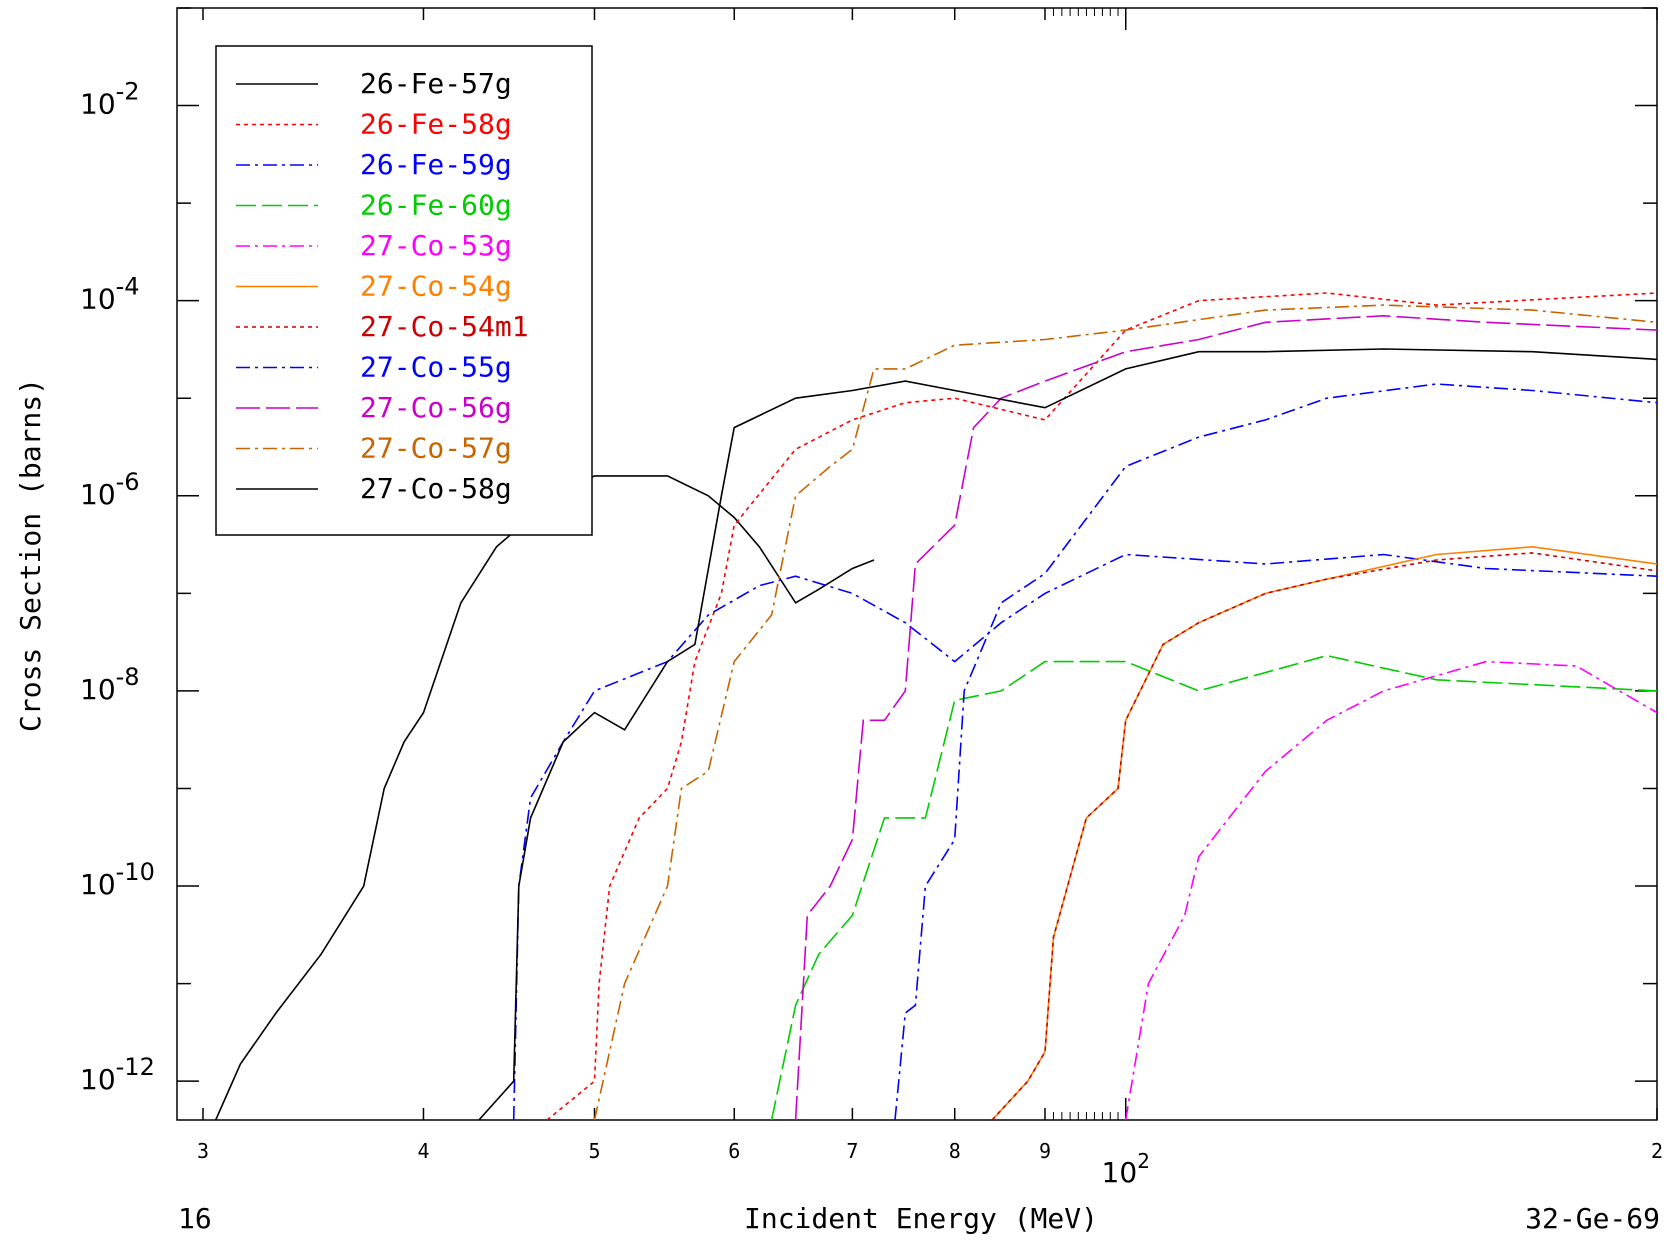  I want to click on x-tick-label: 5, so click(594, 1151).